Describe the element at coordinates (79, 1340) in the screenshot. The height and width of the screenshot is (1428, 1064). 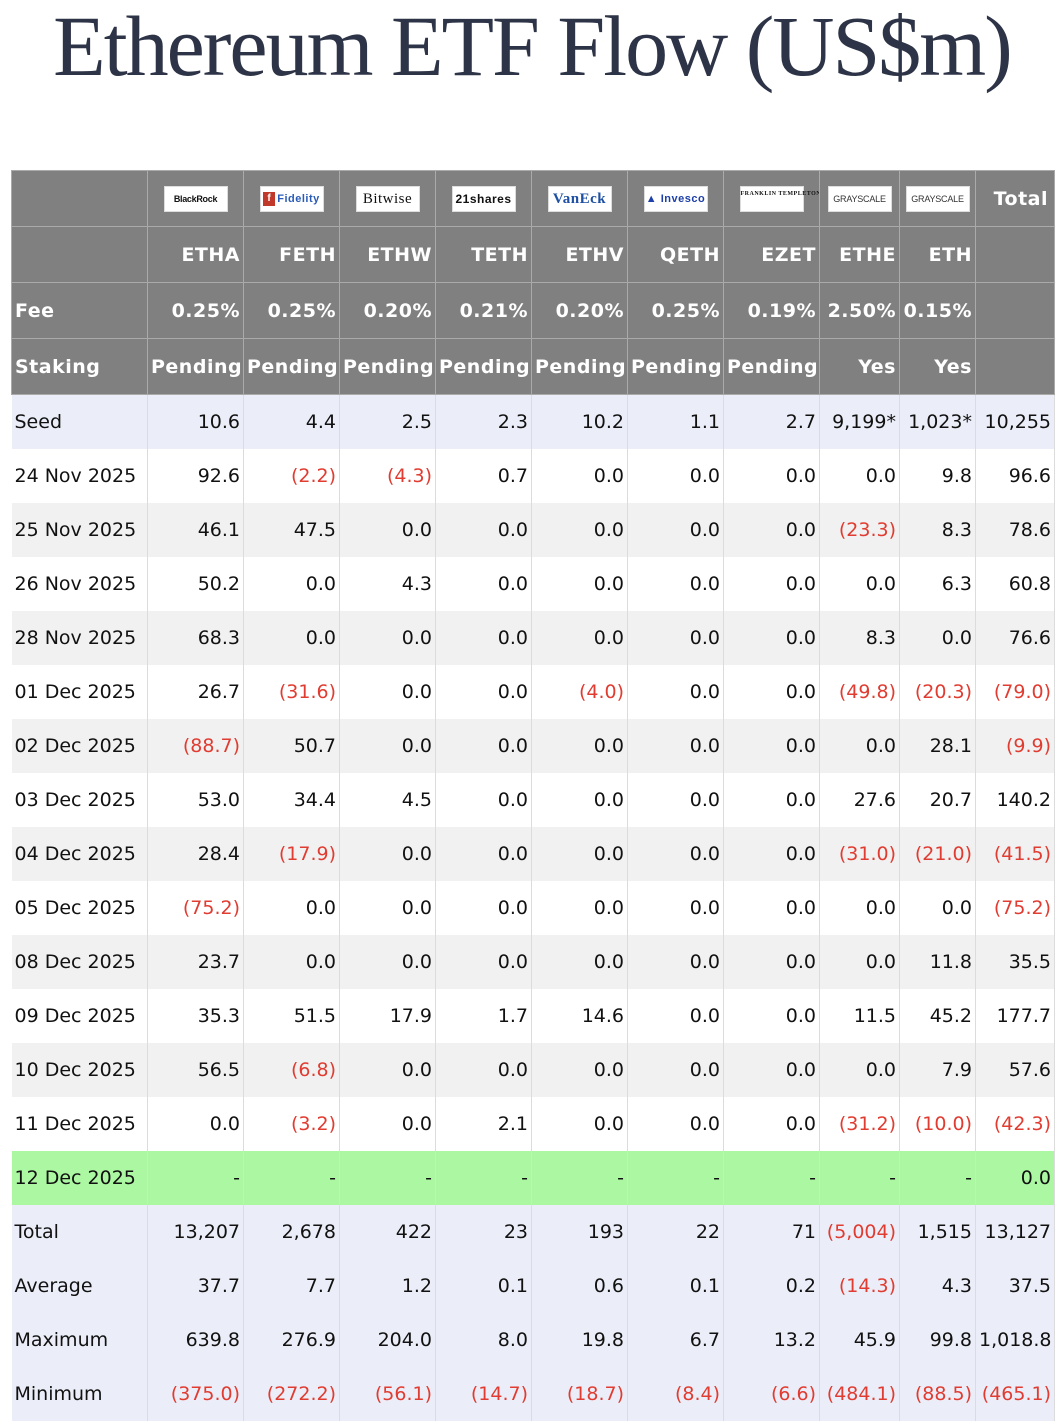
I see `row-label: Maximum` at that location.